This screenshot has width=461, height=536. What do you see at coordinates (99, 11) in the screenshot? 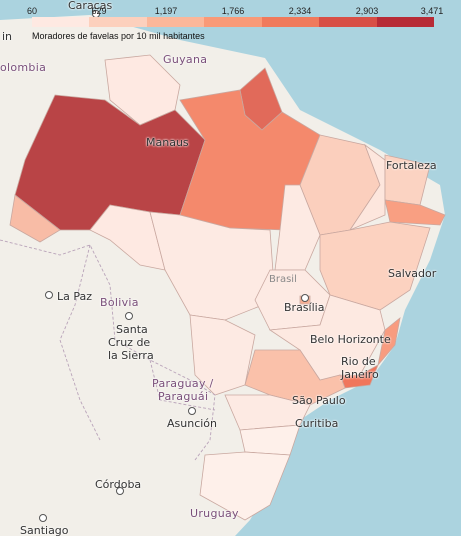
I see `legend-tick-label: 629` at bounding box center [99, 11].